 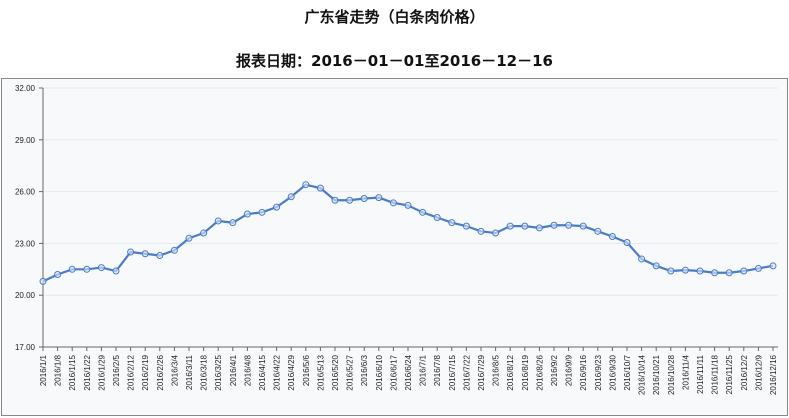 What do you see at coordinates (204, 372) in the screenshot?
I see `x-tick-label: 2016/3/18` at bounding box center [204, 372].